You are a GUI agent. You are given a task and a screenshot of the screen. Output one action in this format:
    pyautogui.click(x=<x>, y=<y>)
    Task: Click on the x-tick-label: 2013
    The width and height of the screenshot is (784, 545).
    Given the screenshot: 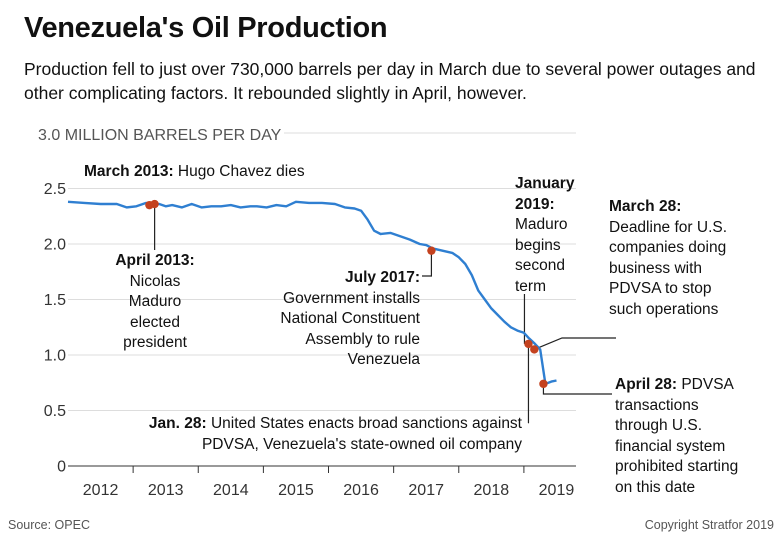 What is the action you would take?
    pyautogui.click(x=166, y=490)
    